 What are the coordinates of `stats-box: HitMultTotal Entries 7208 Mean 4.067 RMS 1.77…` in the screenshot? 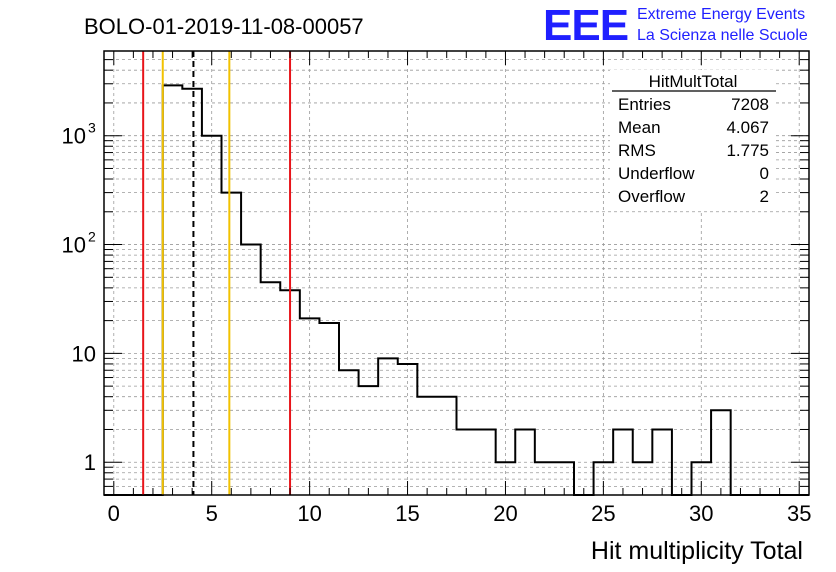 It's located at (693, 140).